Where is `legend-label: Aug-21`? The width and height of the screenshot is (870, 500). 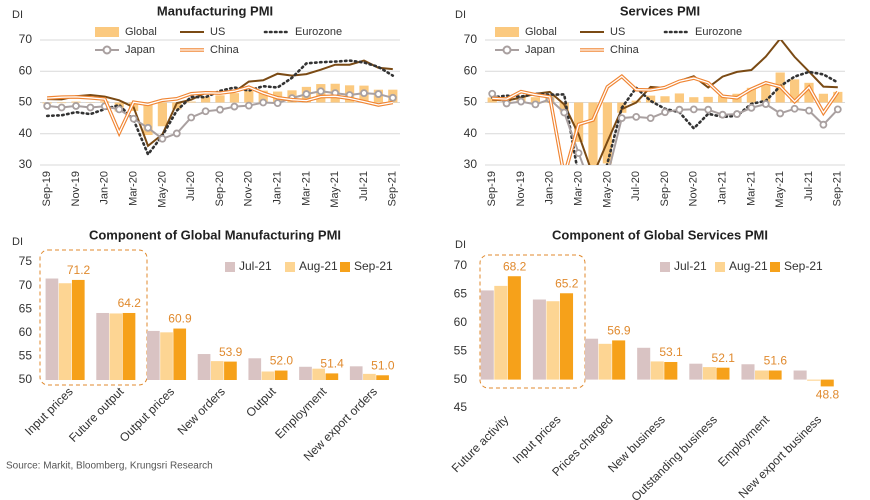
legend-label: Aug-21 is located at coordinates (748, 266).